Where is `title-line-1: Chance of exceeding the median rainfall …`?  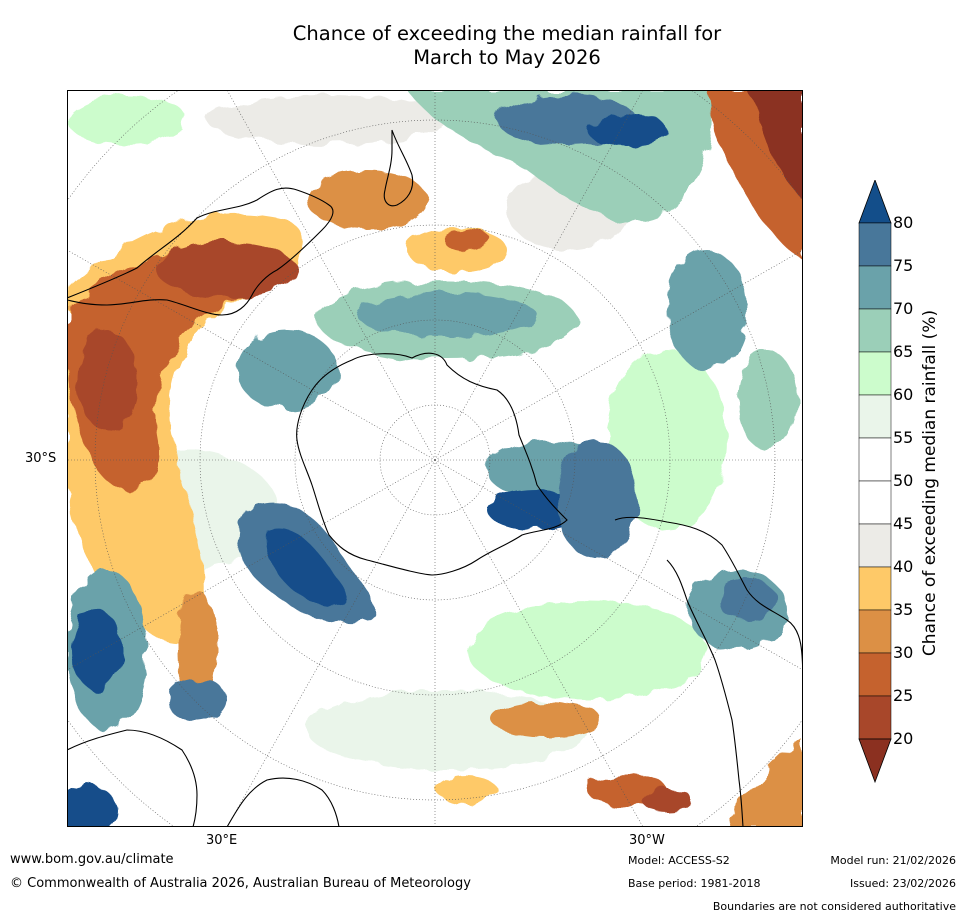 title-line-1: Chance of exceeding the median rainfall … is located at coordinates (507, 33).